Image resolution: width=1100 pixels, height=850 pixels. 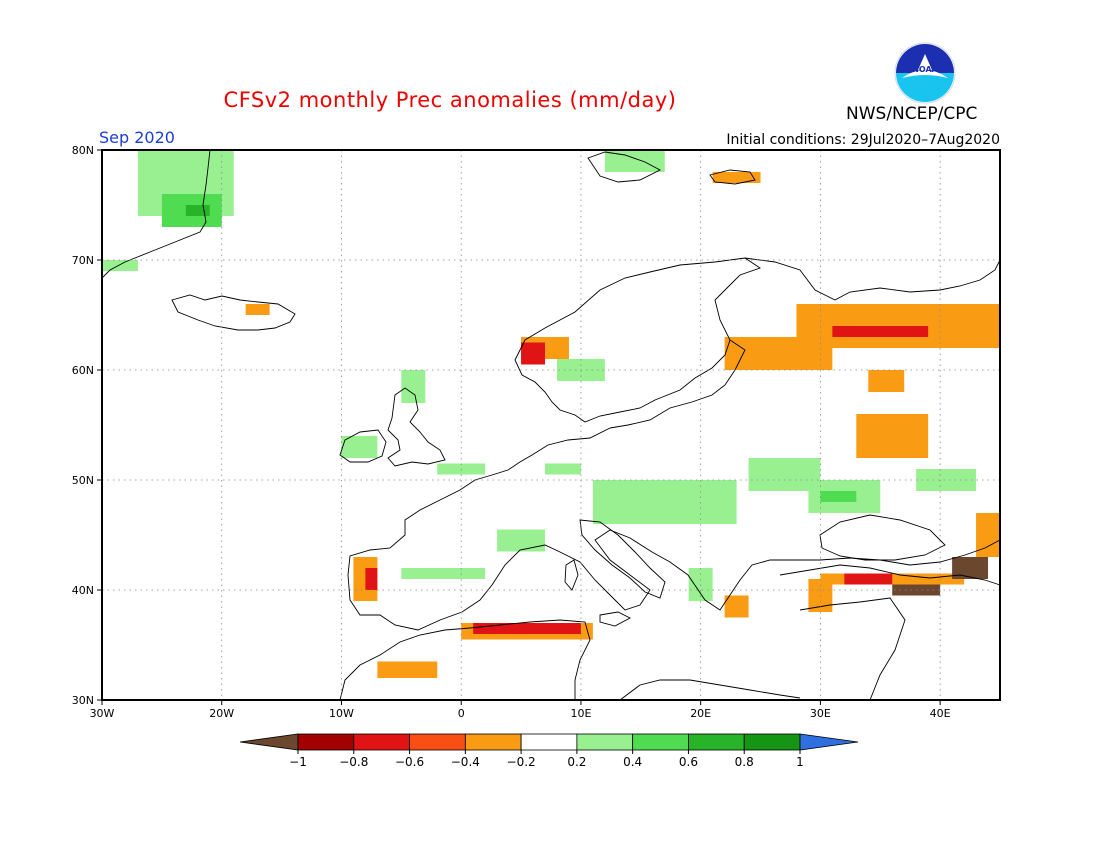 I want to click on lon-tick-label: 10E, so click(x=580, y=713).